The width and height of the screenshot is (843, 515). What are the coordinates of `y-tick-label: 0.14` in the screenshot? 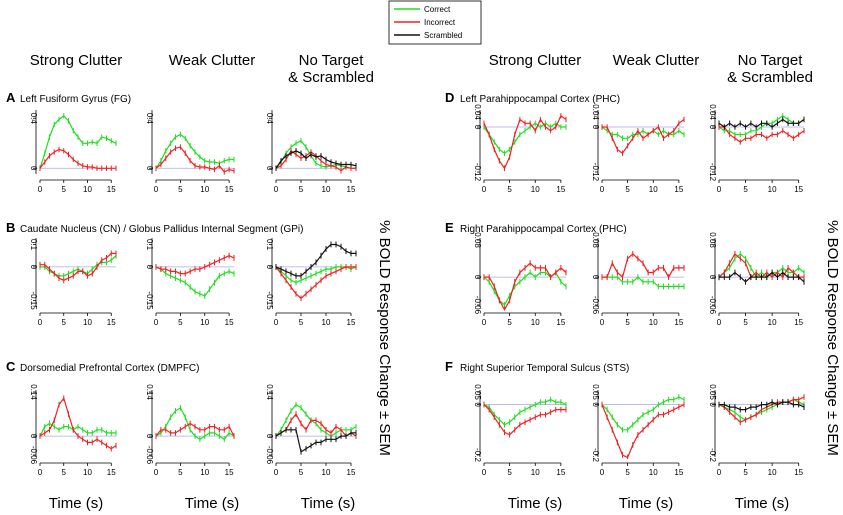 It's located at (33, 392).